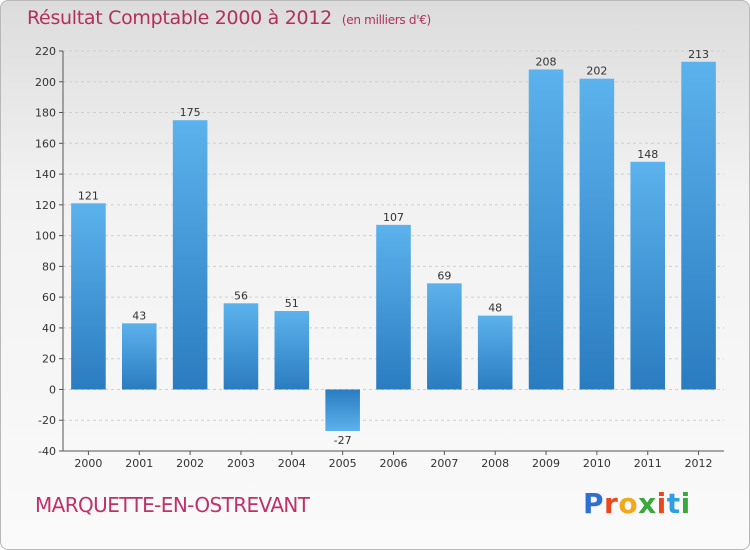 The width and height of the screenshot is (750, 550). Describe the element at coordinates (342, 410) in the screenshot. I see `bar-2005` at that location.